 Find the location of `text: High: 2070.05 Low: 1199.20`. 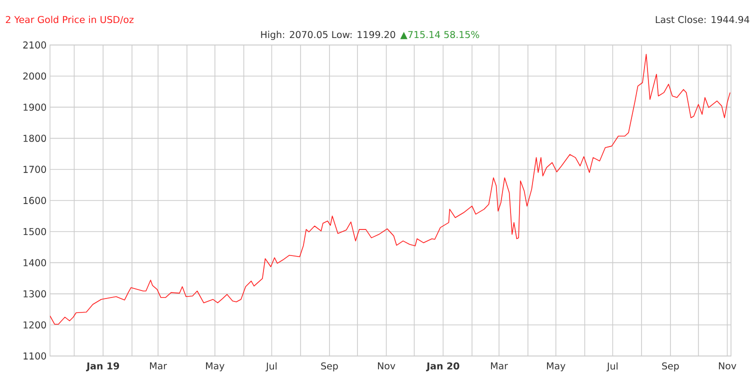

text: High: 2070.05 Low: 1199.20 is located at coordinates (328, 35).